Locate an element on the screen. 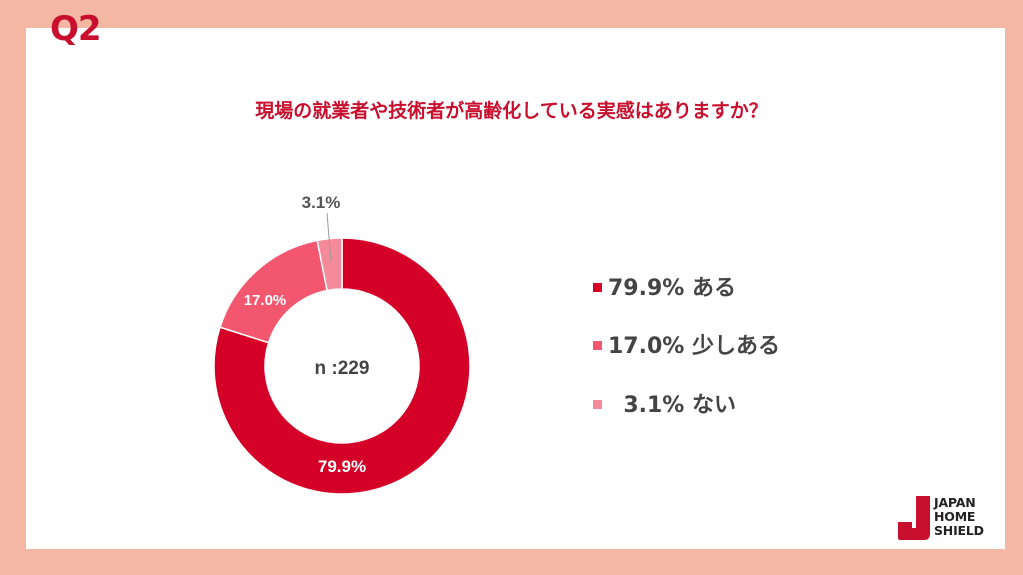 The width and height of the screenshot is (1023, 575). slice-nai is located at coordinates (329, 264).